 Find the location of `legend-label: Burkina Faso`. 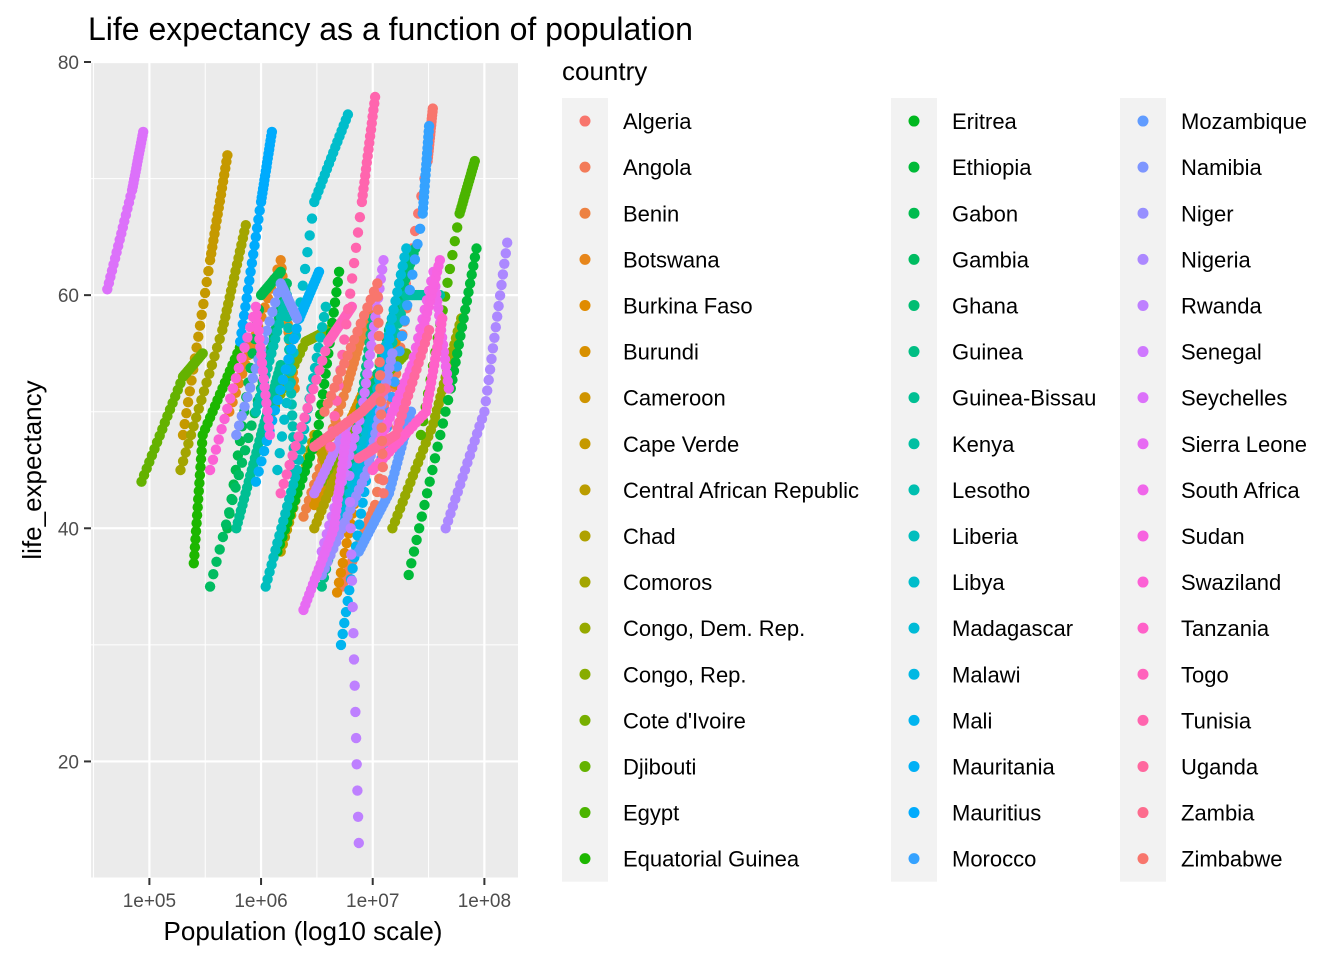

legend-label: Burkina Faso is located at coordinates (688, 305).